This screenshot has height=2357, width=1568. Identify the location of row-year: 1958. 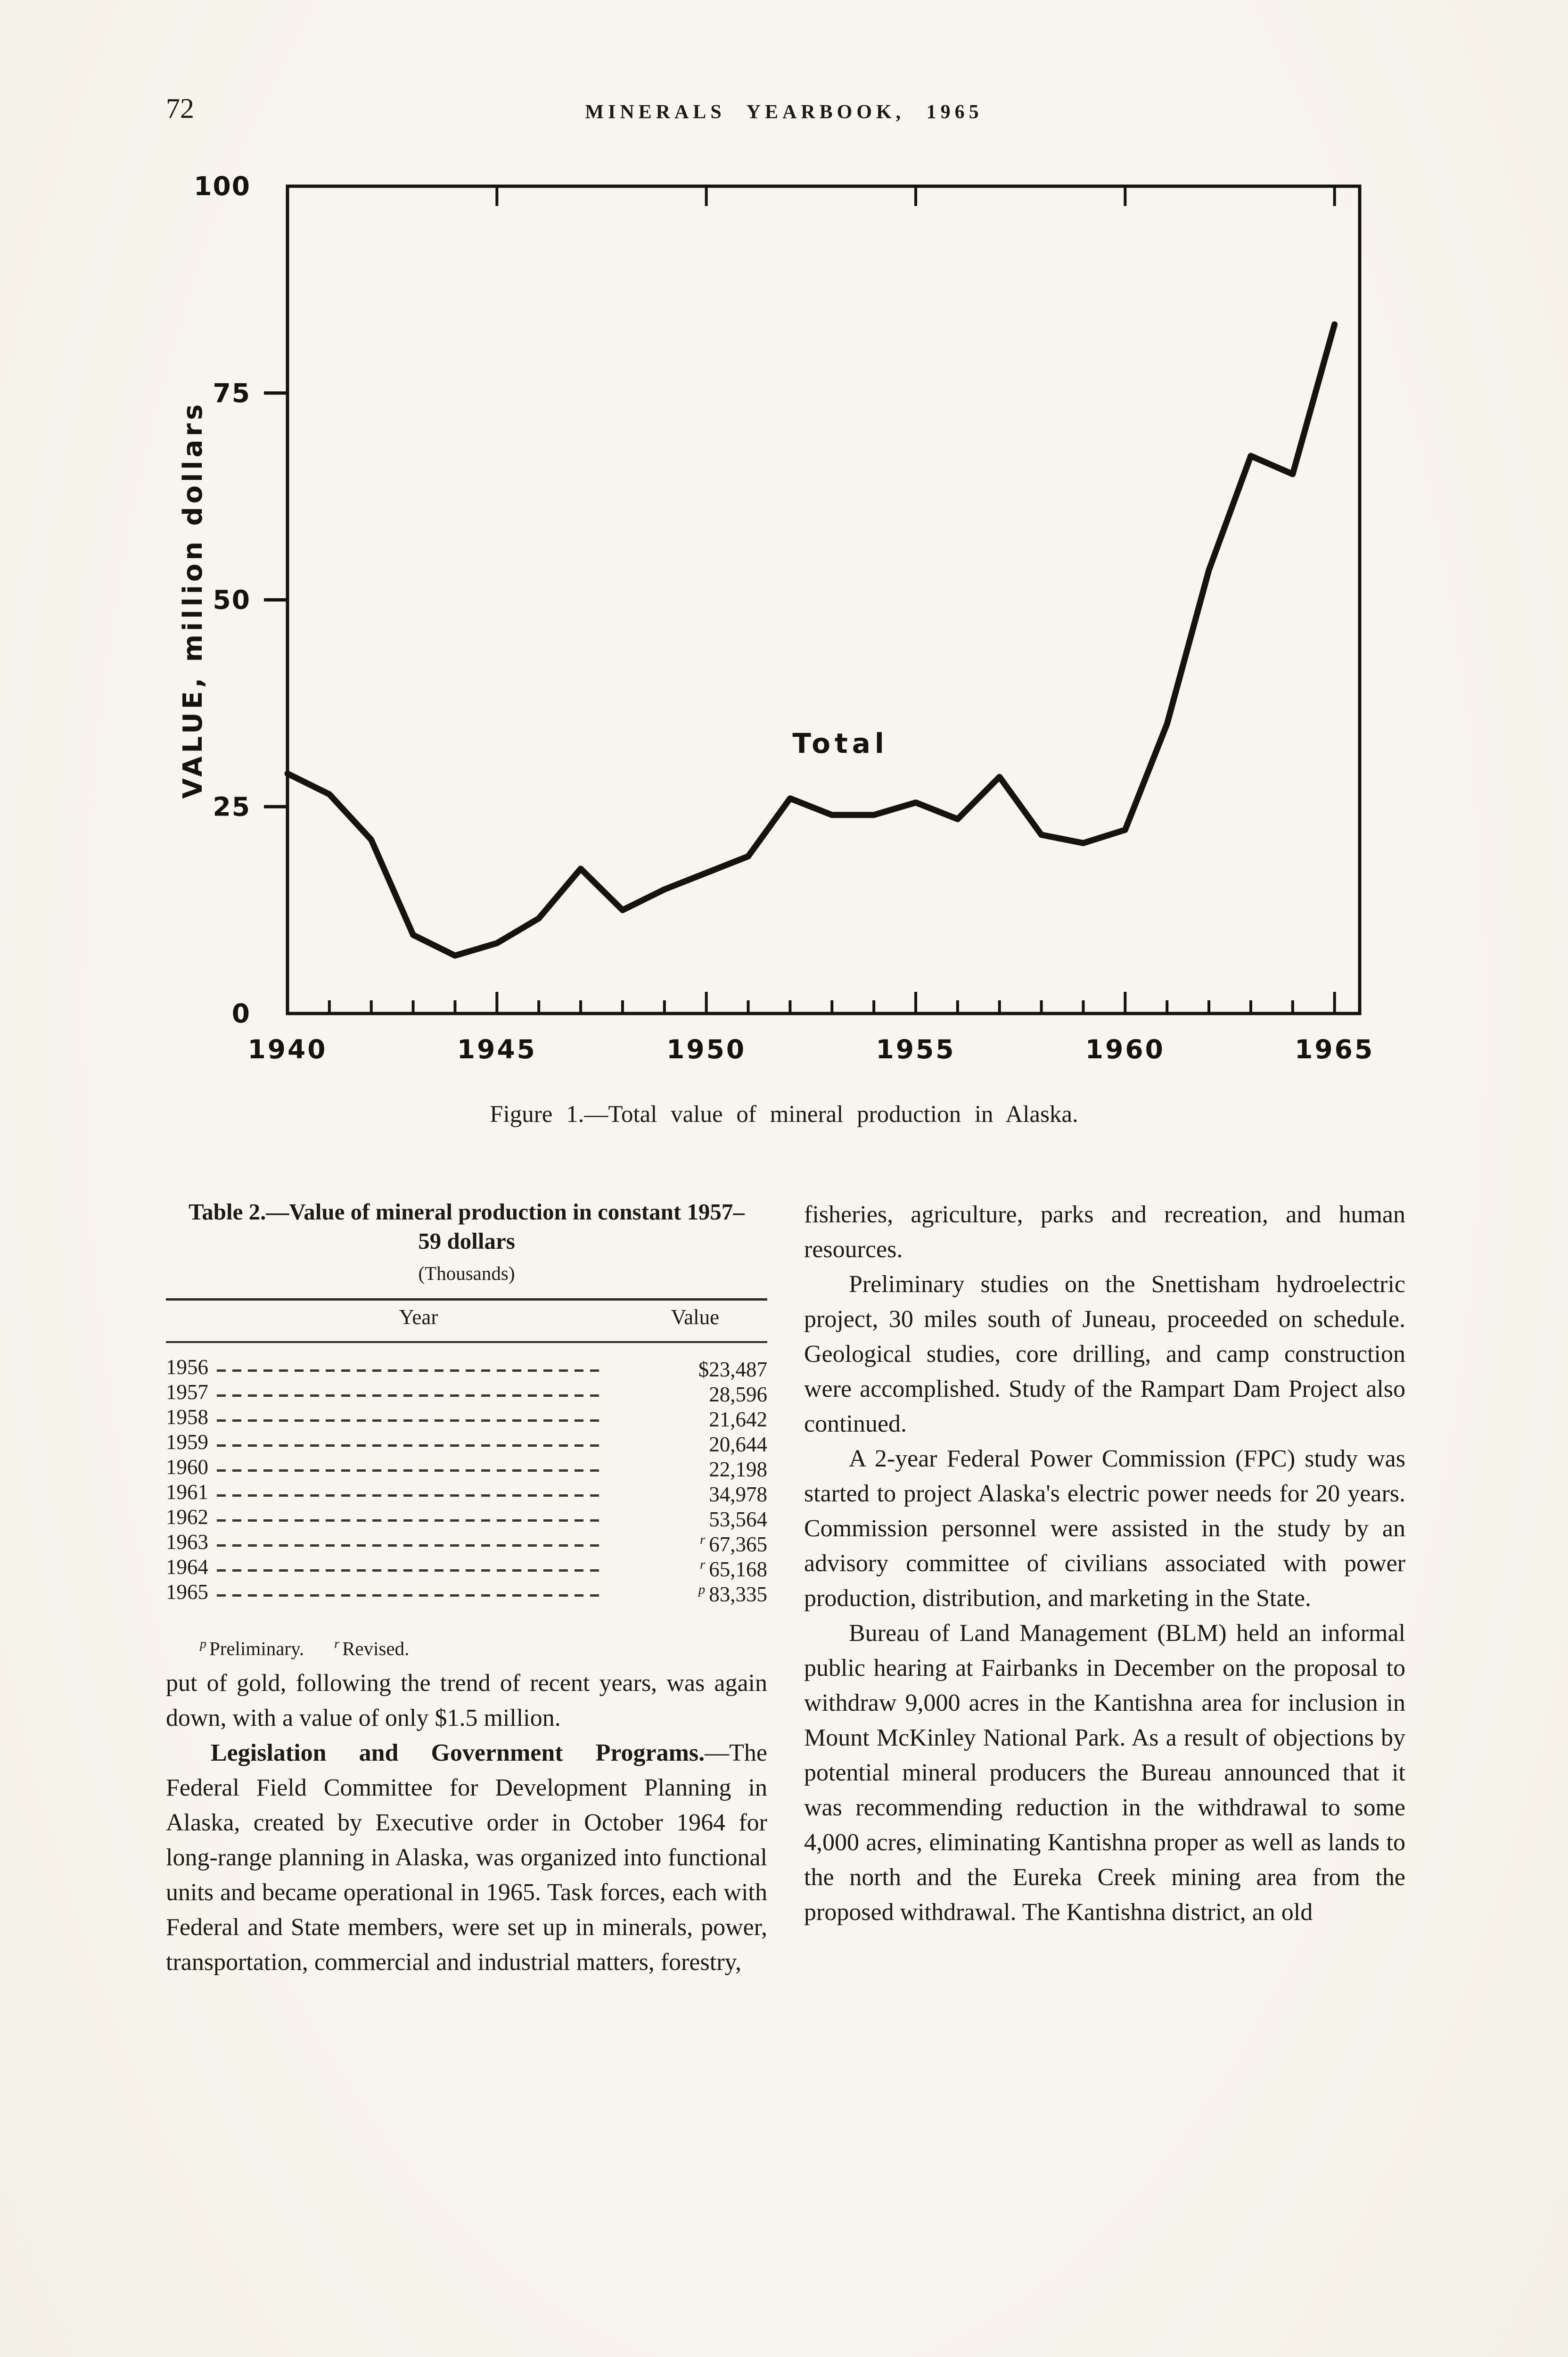
(187, 1417).